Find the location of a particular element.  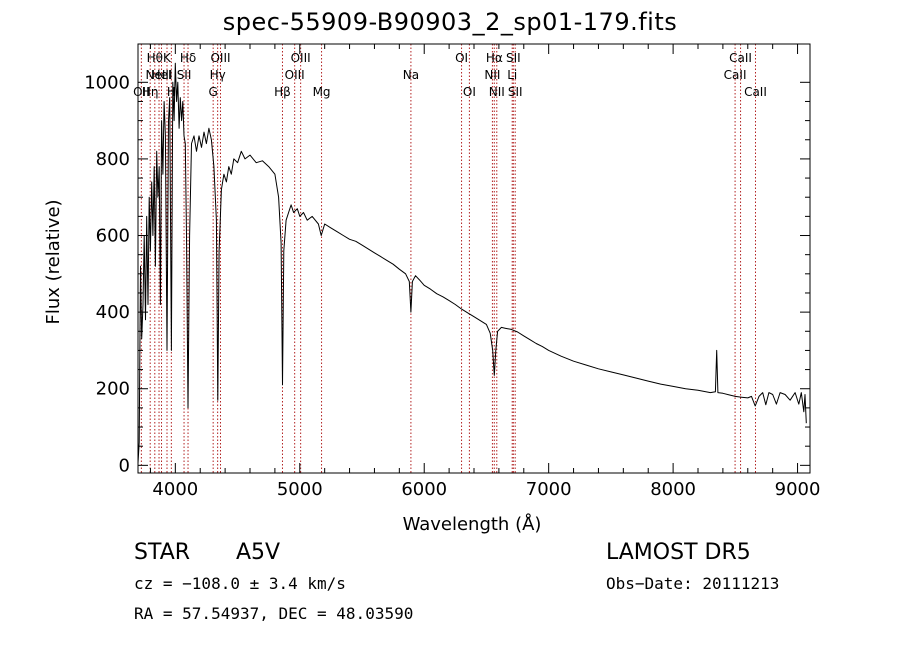

spectral-line-label: K is located at coordinates (167, 58).